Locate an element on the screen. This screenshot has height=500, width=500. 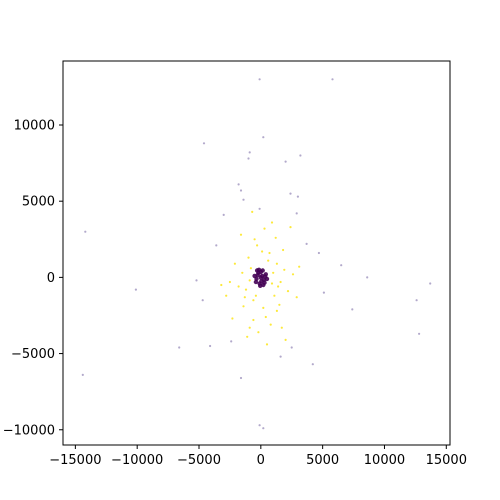
x-tick-label: −15000 is located at coordinates (75, 460).